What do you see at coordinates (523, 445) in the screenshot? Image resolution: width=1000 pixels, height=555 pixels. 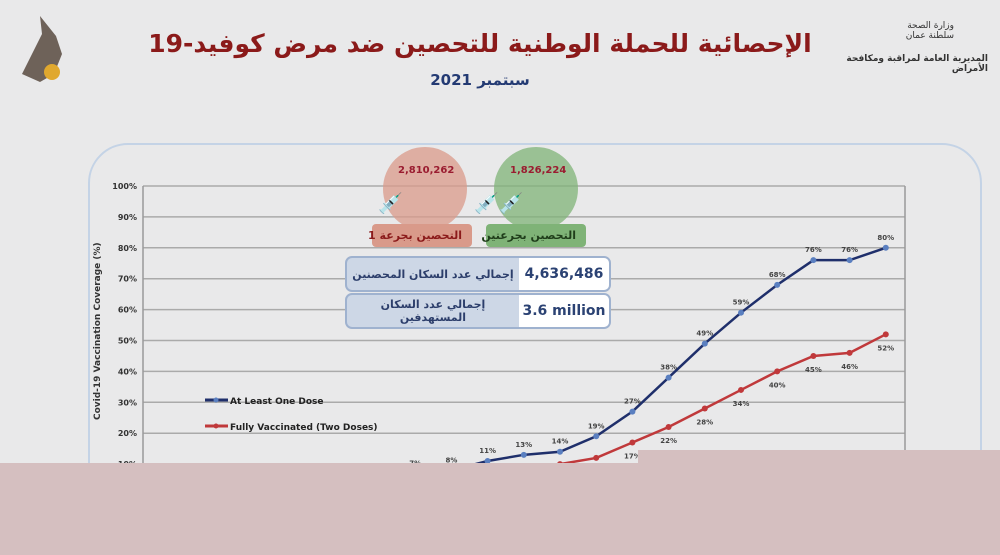 I see `data-label: 13%` at bounding box center [523, 445].